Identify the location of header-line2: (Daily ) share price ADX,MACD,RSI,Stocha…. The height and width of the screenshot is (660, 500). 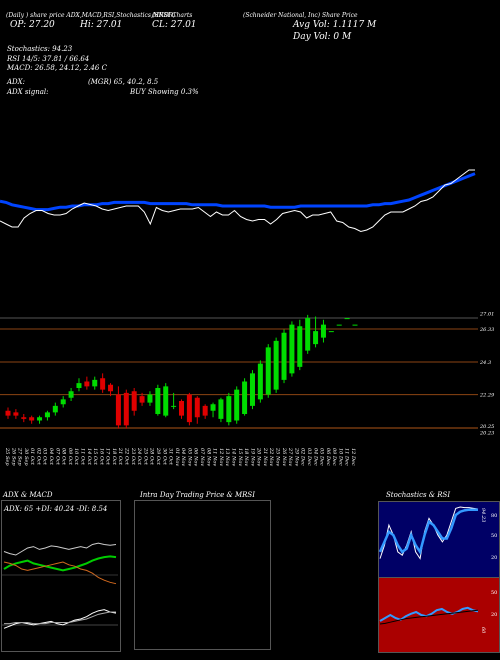
(99, 15).